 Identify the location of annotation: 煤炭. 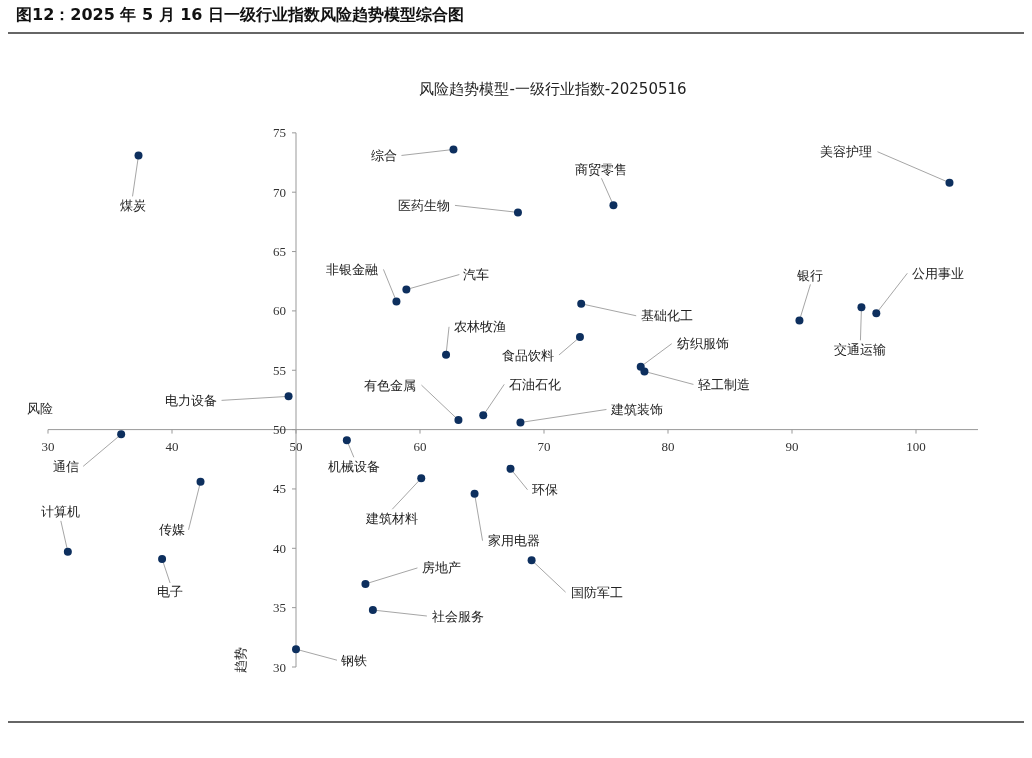
(132, 205).